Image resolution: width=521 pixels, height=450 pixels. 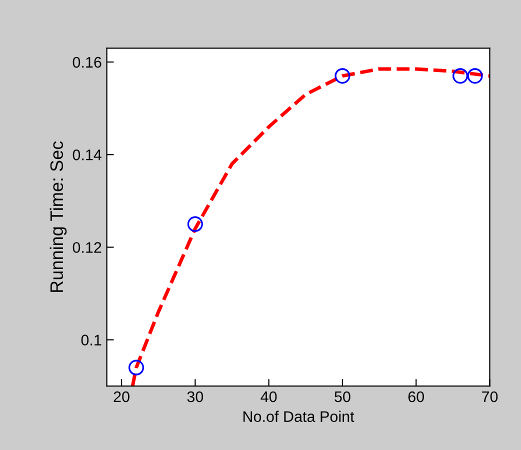 I want to click on y-tick-label: 0.14, so click(x=87, y=154).